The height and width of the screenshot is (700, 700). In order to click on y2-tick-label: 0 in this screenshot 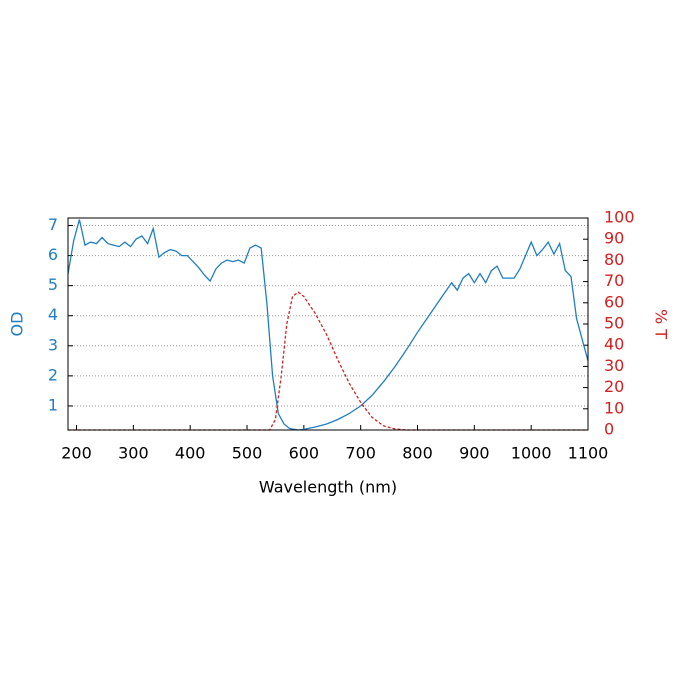, I will do `click(609, 429)`.